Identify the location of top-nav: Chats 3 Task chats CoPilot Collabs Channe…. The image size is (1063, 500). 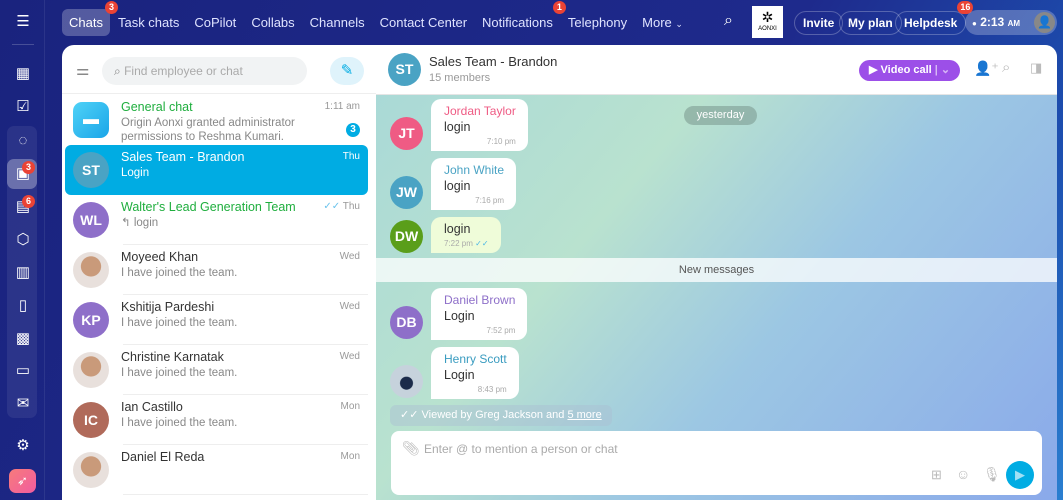
(376, 22).